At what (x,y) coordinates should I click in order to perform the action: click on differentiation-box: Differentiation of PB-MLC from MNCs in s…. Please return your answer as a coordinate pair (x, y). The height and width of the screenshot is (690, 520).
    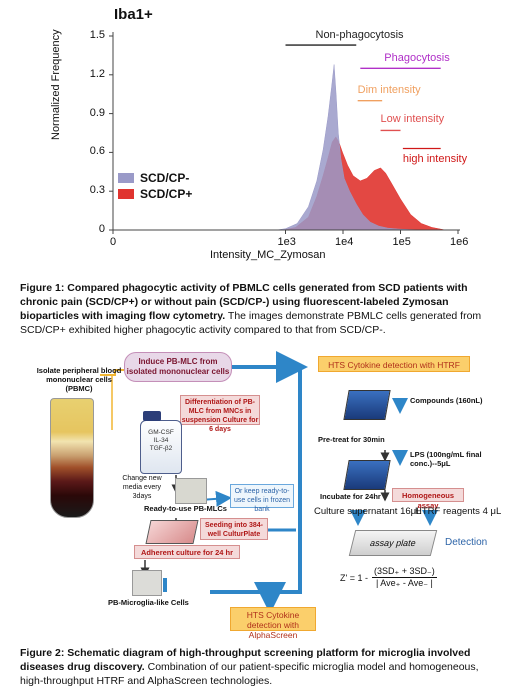
    Looking at the image, I should click on (220, 414).